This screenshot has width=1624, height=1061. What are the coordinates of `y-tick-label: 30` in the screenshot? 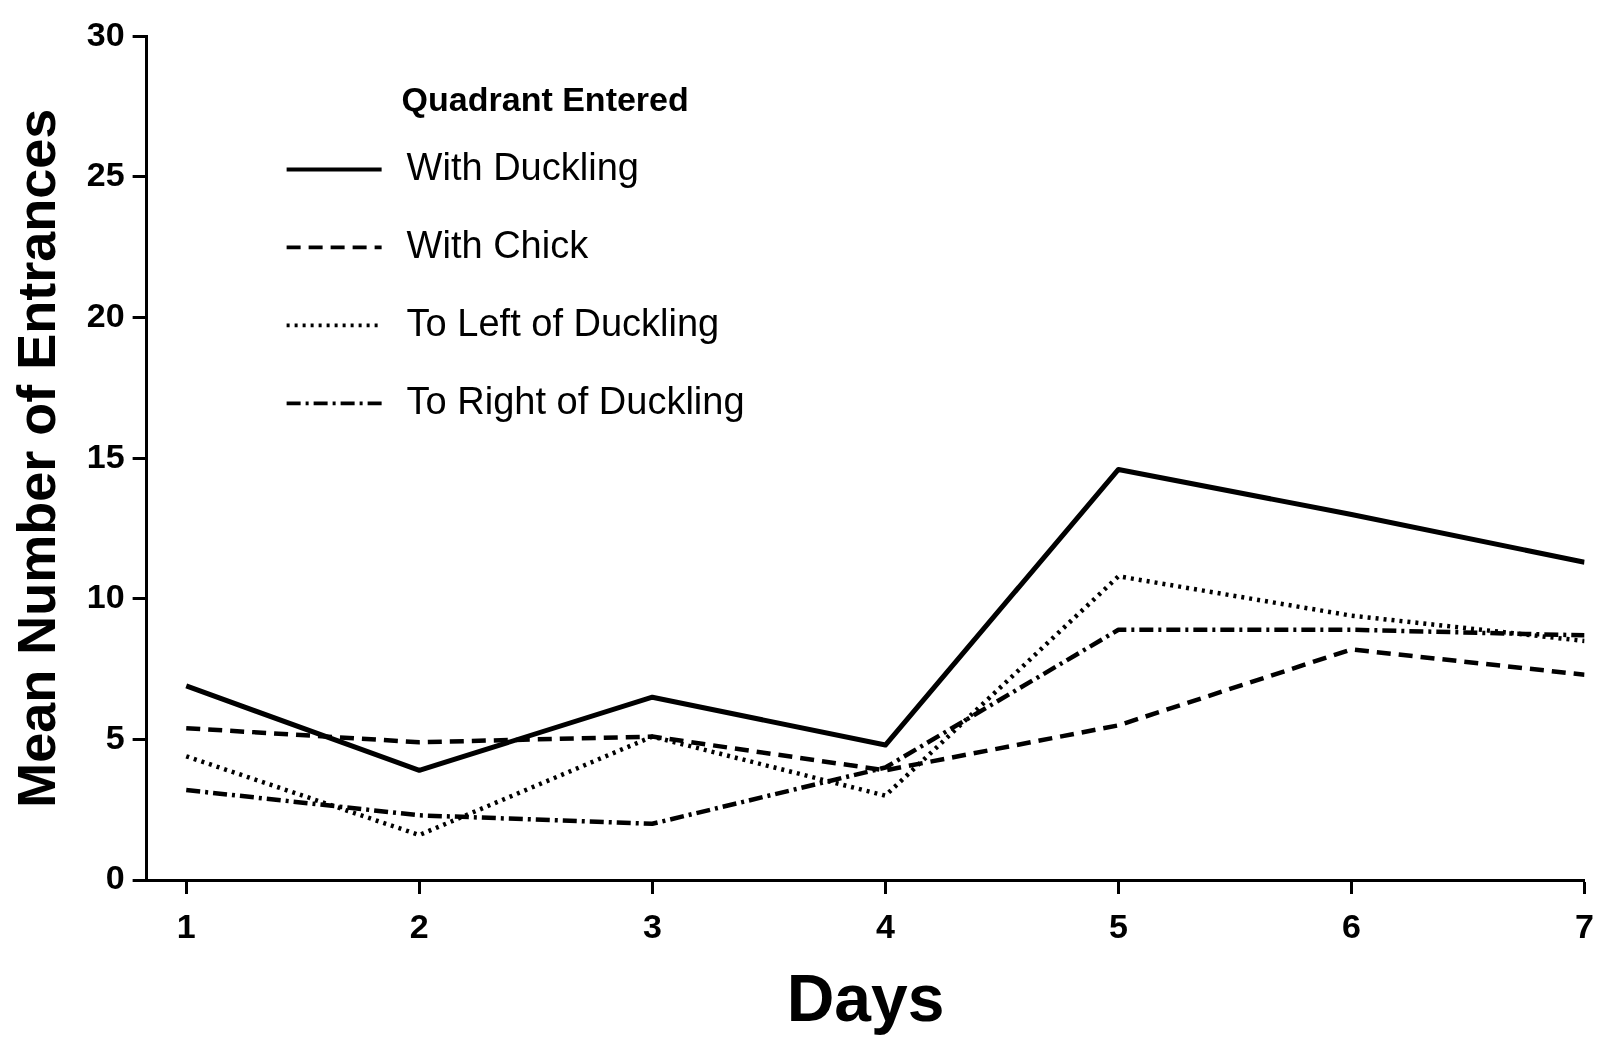 It's located at (105, 33).